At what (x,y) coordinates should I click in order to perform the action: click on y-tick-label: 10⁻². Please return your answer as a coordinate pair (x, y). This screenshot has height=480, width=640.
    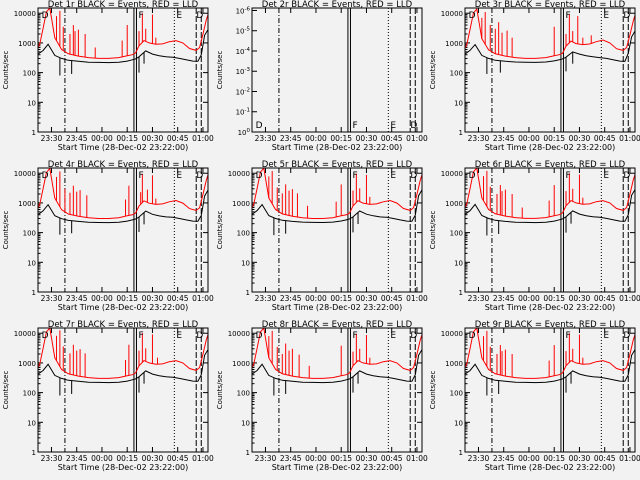
    Looking at the image, I should click on (243, 91).